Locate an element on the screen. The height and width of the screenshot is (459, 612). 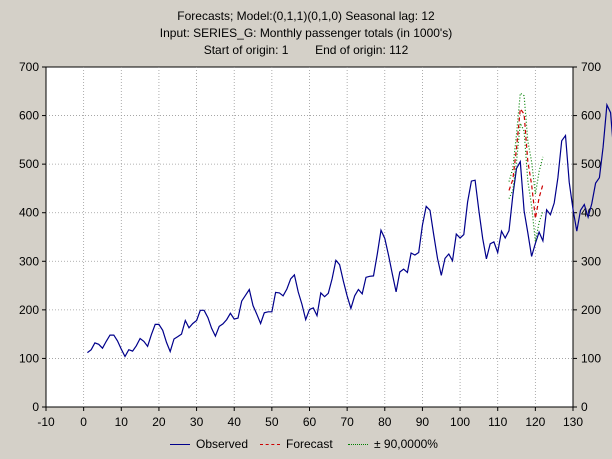
legend-swatch-interval is located at coordinates (358, 445).